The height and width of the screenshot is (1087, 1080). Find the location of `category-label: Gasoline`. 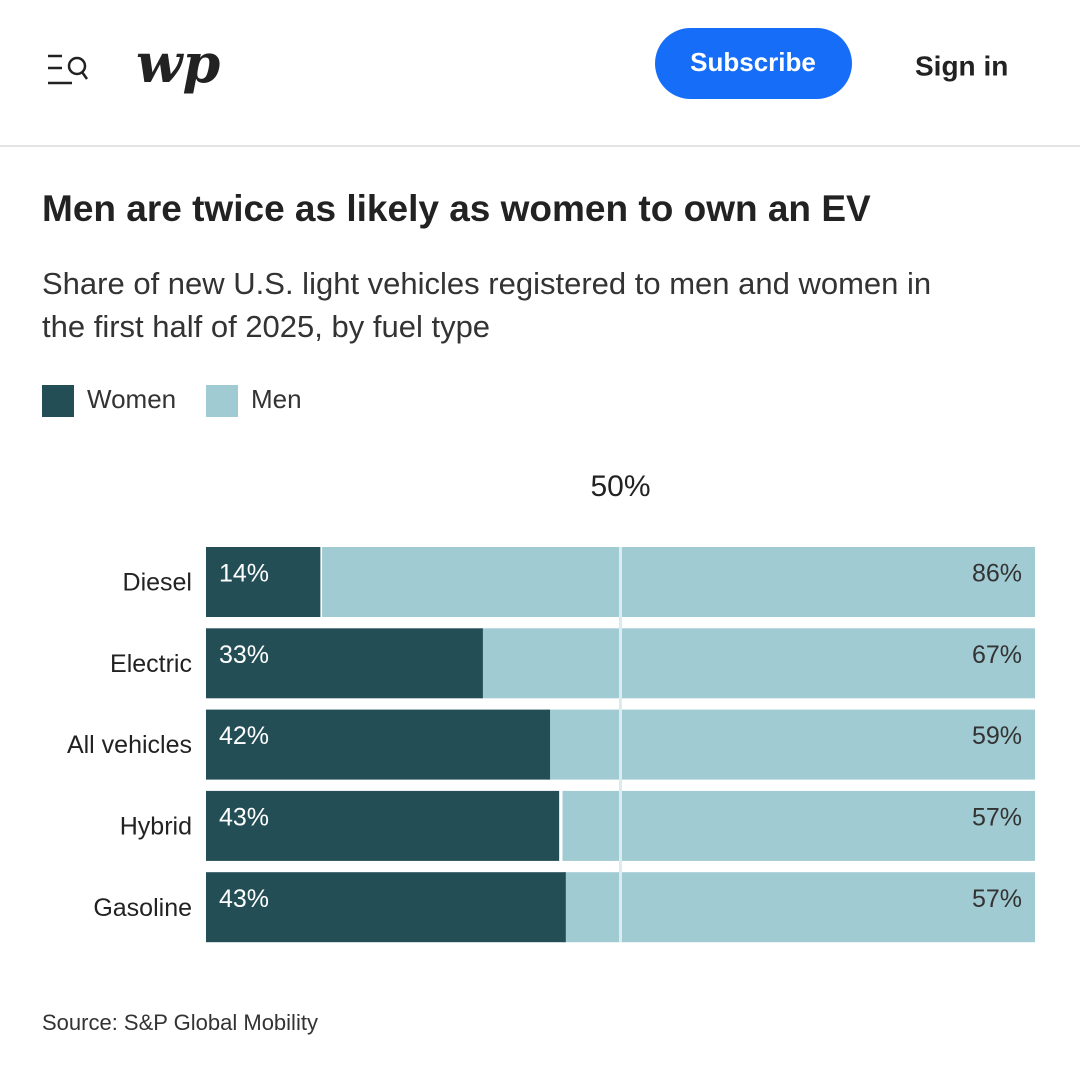

category-label: Gasoline is located at coordinates (142, 908).